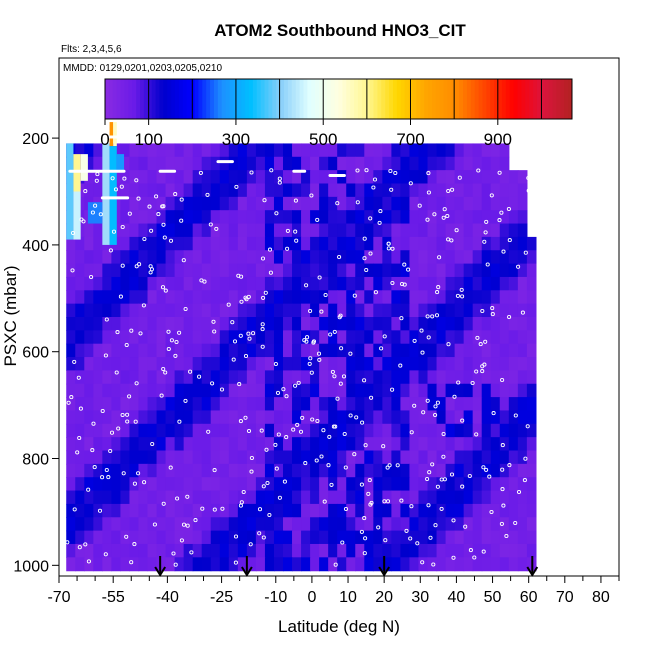 The image size is (650, 650). Describe the element at coordinates (529, 597) in the screenshot. I see `x-tick-label: 60` at that location.